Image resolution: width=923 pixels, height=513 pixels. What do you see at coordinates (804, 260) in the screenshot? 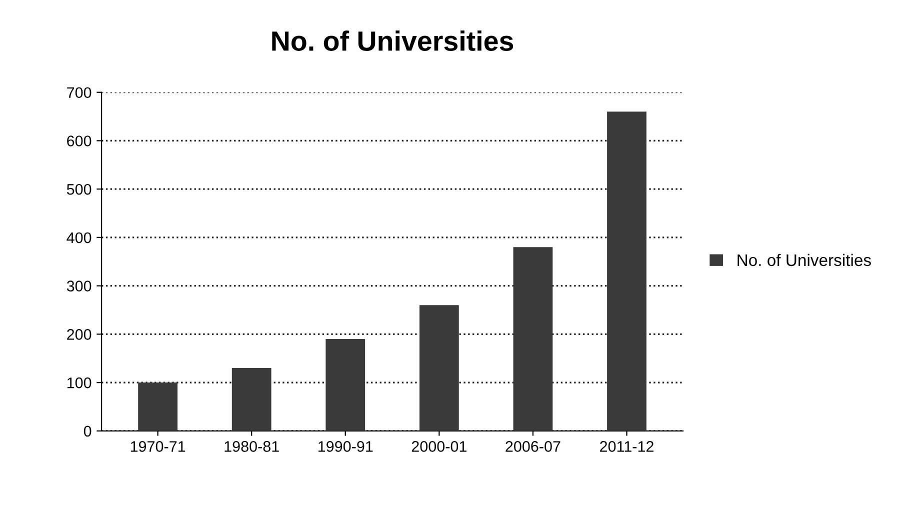
I see `legend-label: No. of Universities` at bounding box center [804, 260].